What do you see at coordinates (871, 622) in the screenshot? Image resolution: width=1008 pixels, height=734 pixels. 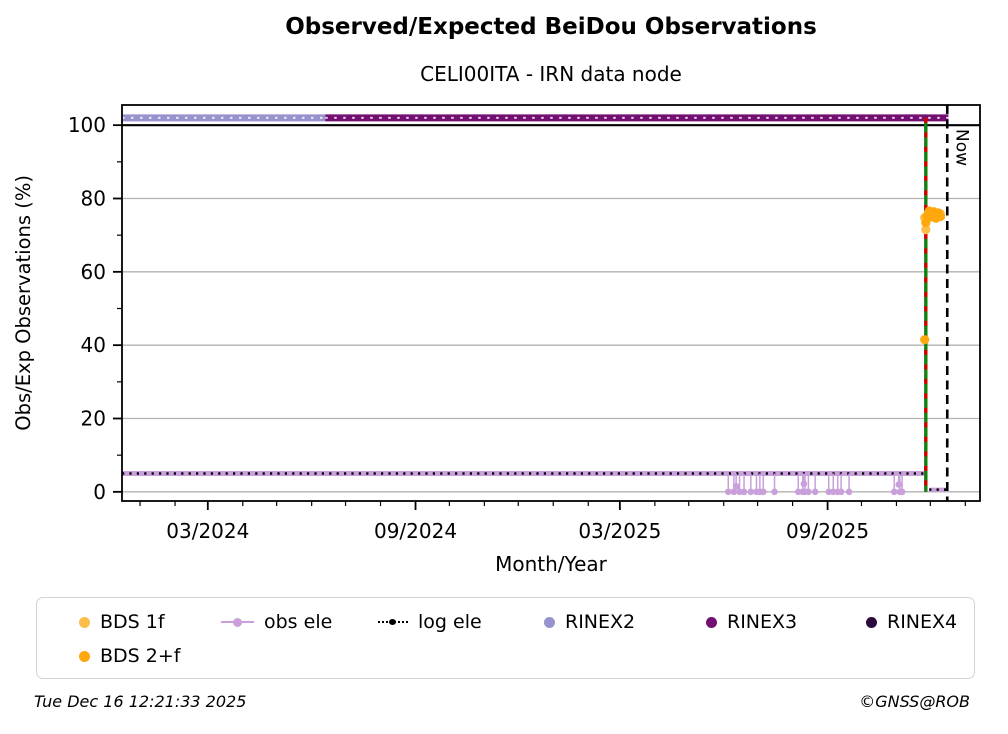 I see `rinex4-legend-marker-icon` at bounding box center [871, 622].